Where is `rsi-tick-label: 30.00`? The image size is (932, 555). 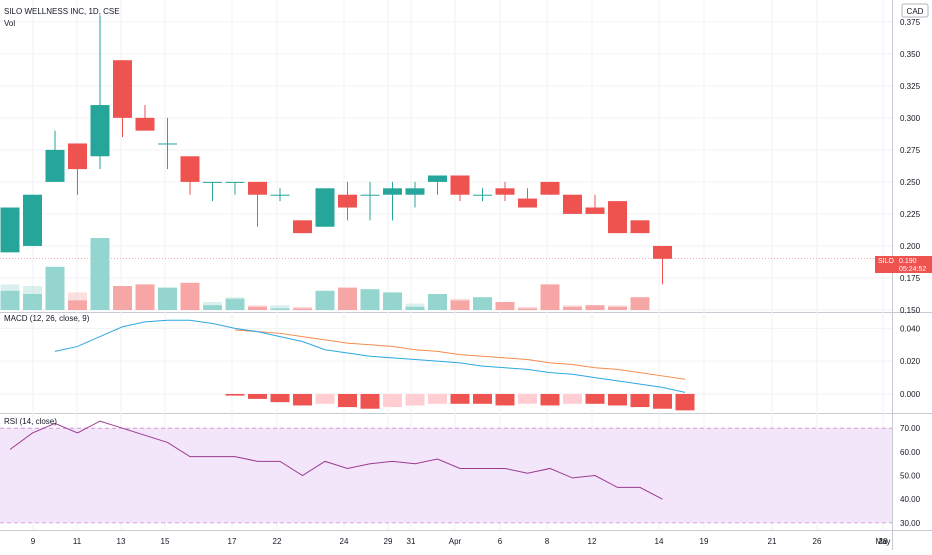 rsi-tick-label: 30.00 is located at coordinates (910, 523).